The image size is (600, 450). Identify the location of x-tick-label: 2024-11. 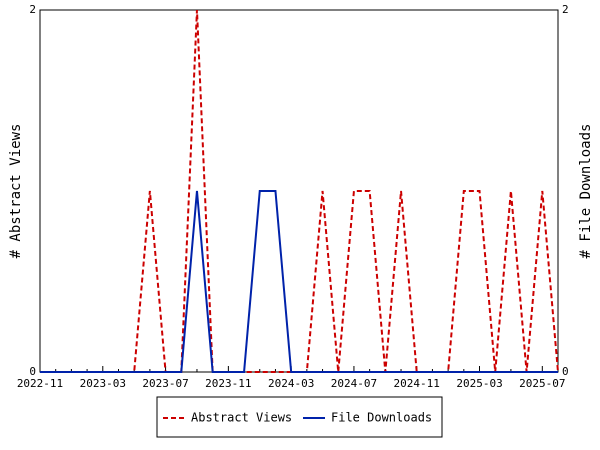
(417, 383).